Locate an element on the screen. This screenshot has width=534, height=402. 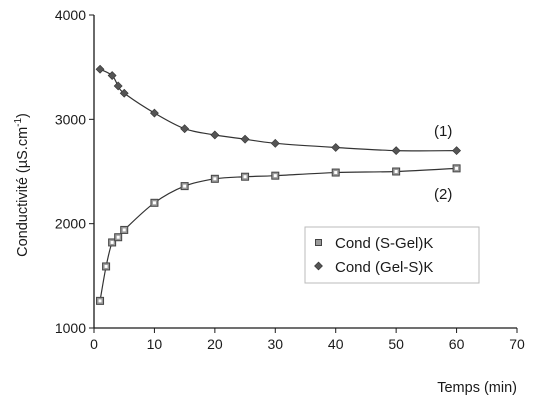
y-axis-label-superscript: -1 is located at coordinates (18, 122).